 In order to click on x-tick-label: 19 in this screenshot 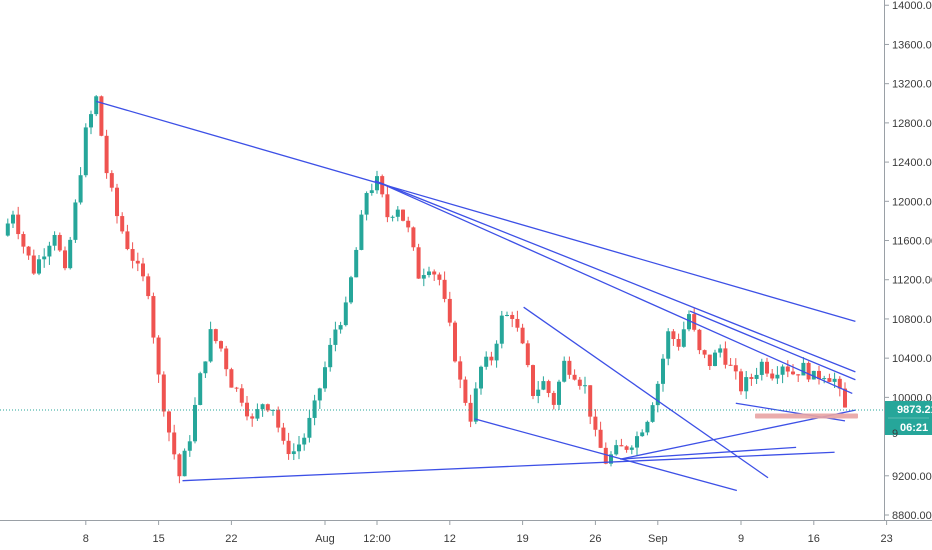, I will do `click(522, 539)`.